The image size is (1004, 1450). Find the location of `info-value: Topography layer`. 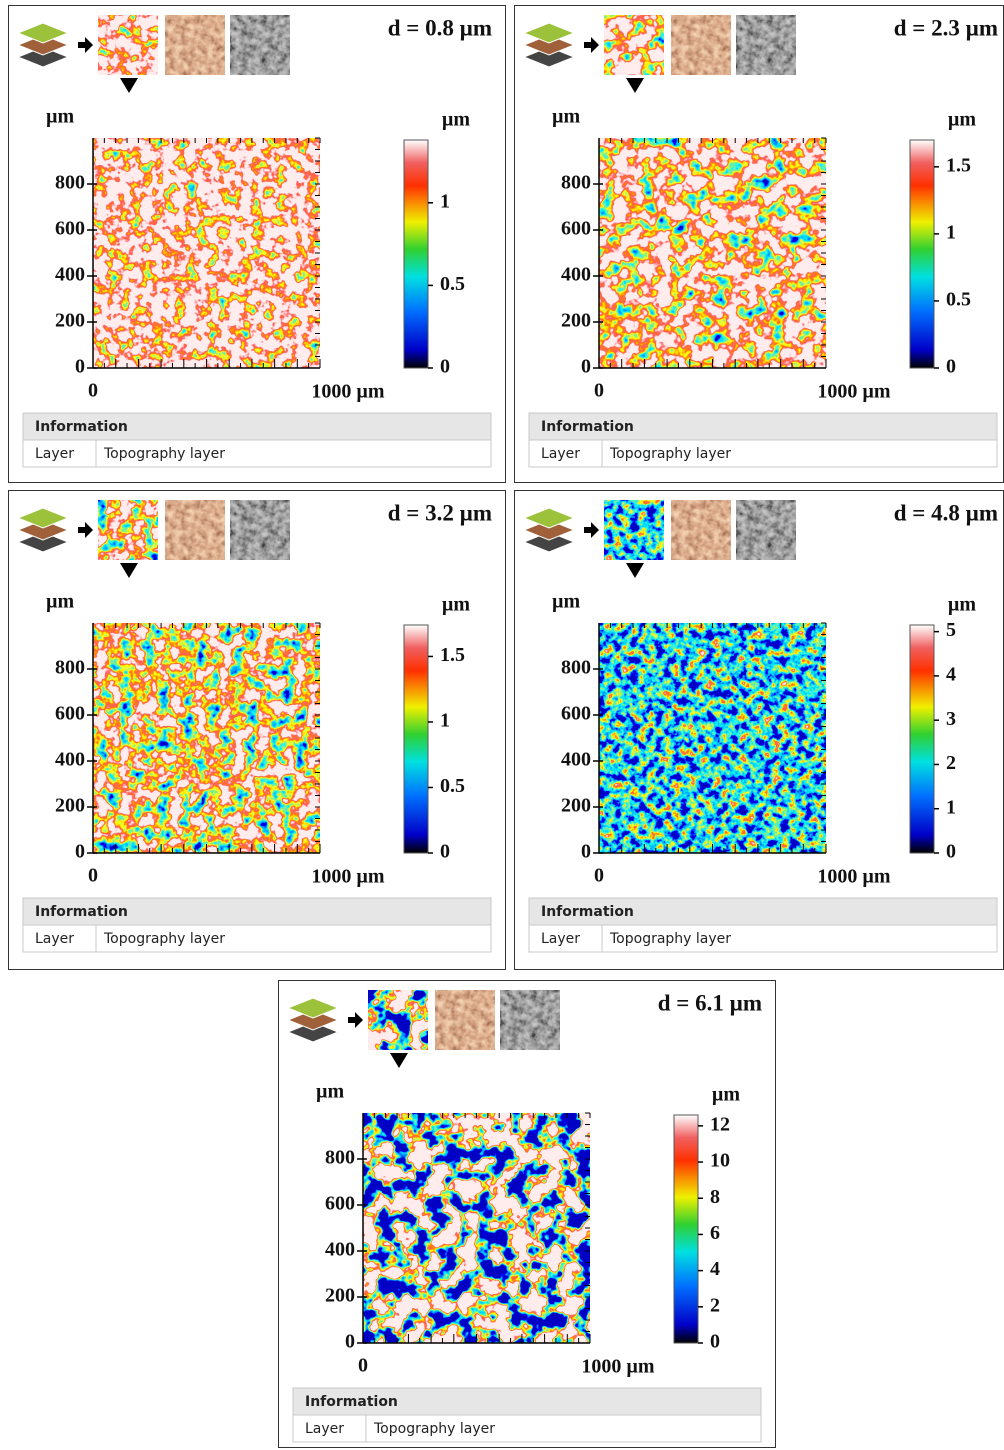

info-value: Topography layer is located at coordinates (670, 454).